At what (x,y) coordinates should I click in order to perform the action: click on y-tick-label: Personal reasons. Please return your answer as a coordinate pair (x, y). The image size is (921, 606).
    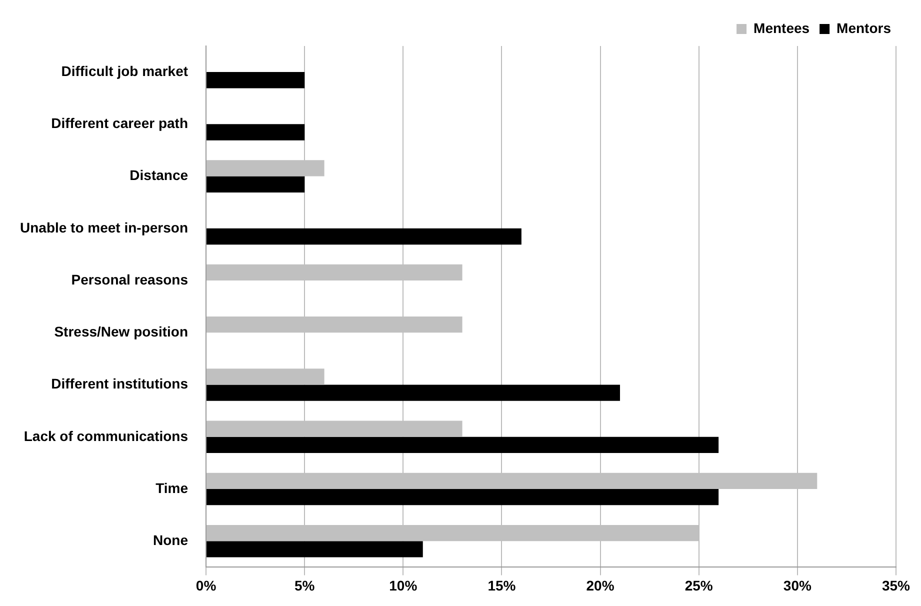
    Looking at the image, I should click on (129, 279).